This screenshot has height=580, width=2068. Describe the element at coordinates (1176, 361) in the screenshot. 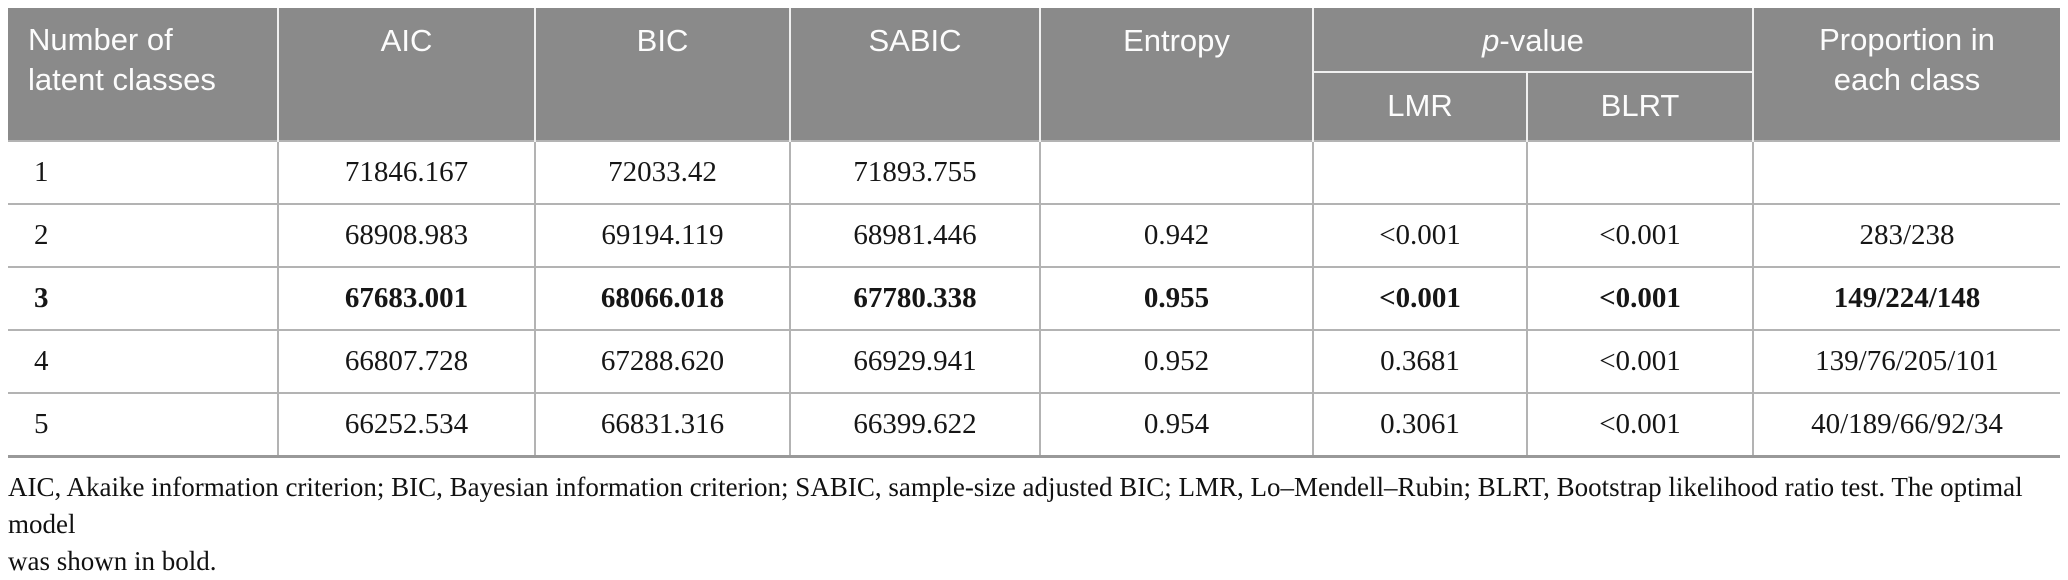

I see `cell-entropy: 0.952` at that location.